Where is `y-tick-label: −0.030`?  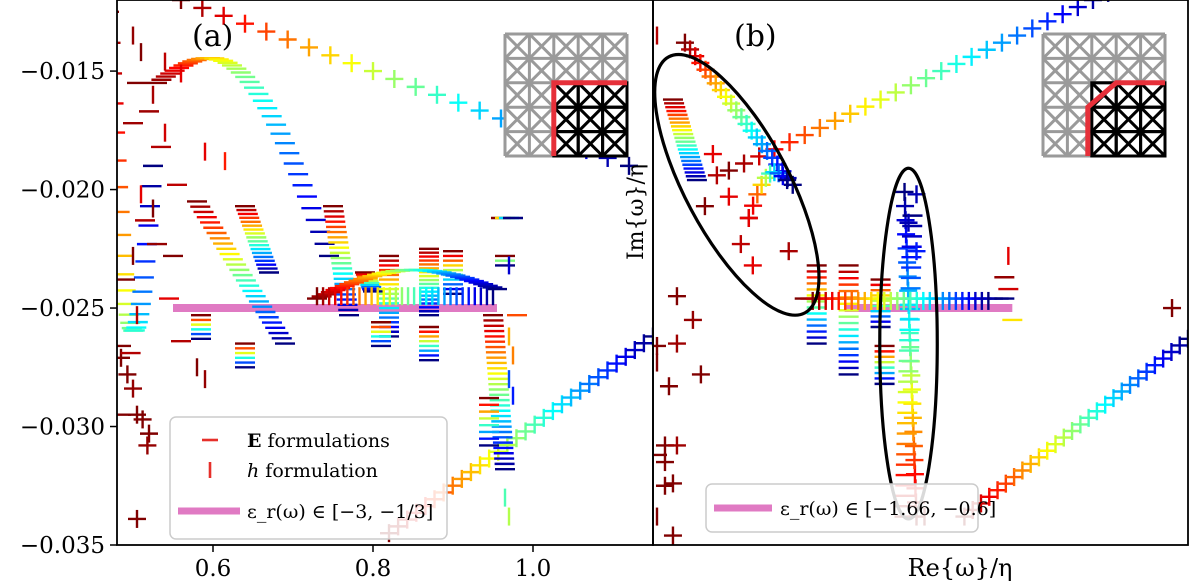
y-tick-label: −0.030 is located at coordinates (62, 428).